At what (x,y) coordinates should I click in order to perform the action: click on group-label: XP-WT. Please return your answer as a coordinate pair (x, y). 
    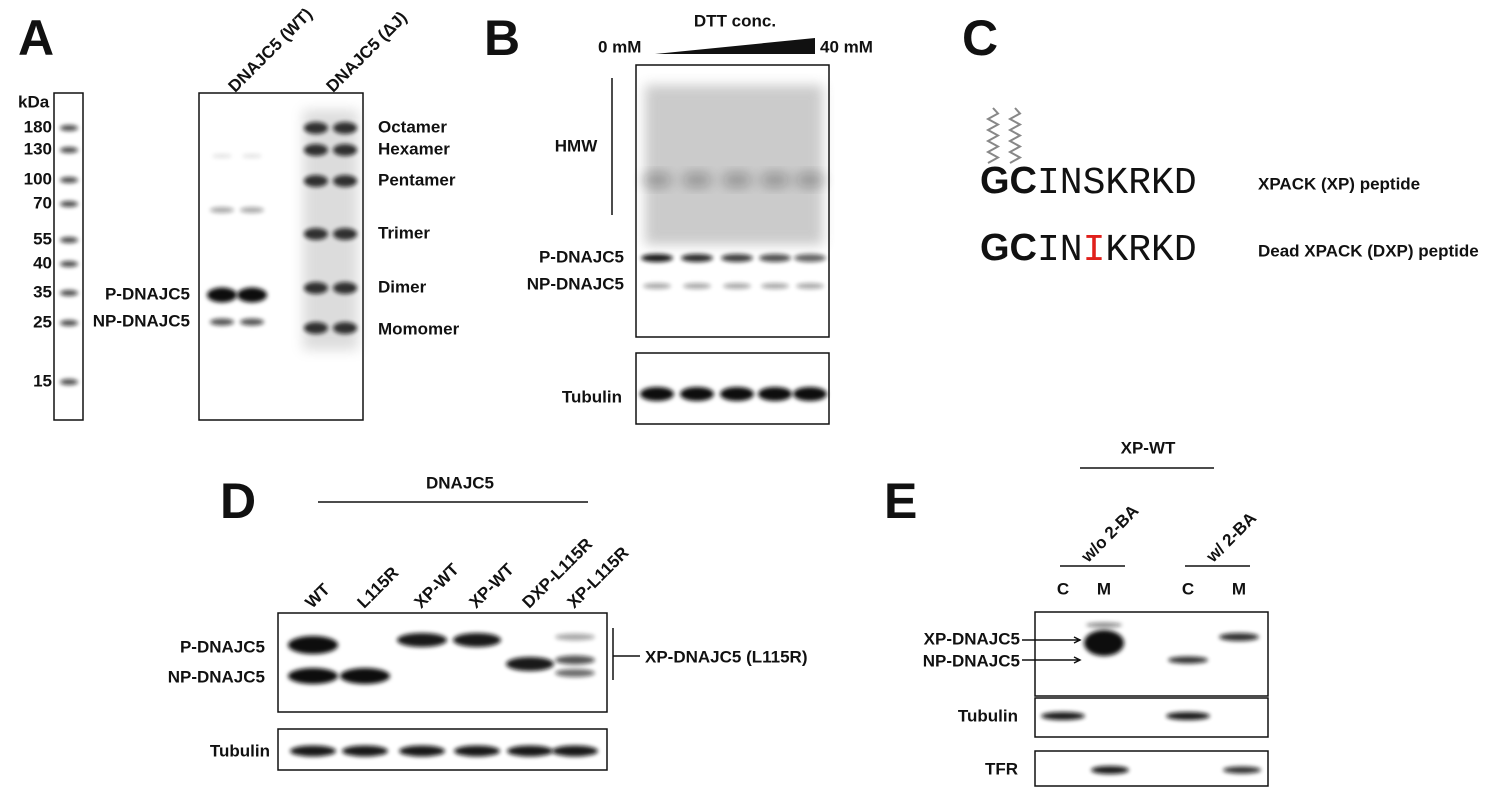
    Looking at the image, I should click on (1148, 447).